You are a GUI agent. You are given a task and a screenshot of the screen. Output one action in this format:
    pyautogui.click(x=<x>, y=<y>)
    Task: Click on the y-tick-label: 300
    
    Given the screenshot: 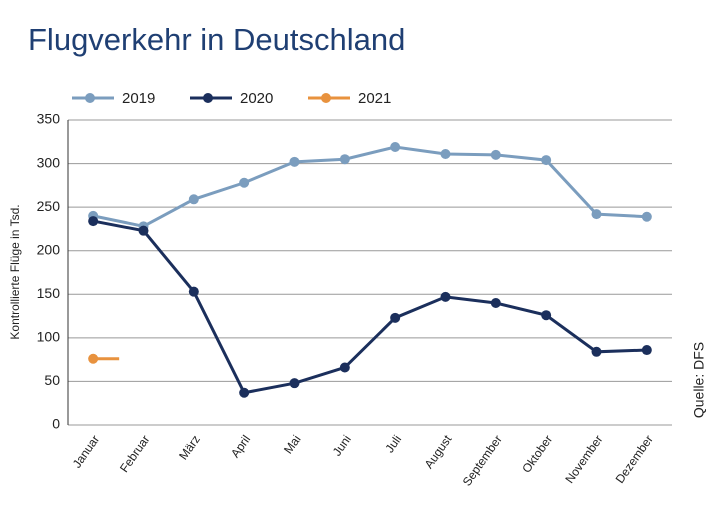 What is the action you would take?
    pyautogui.click(x=49, y=162)
    